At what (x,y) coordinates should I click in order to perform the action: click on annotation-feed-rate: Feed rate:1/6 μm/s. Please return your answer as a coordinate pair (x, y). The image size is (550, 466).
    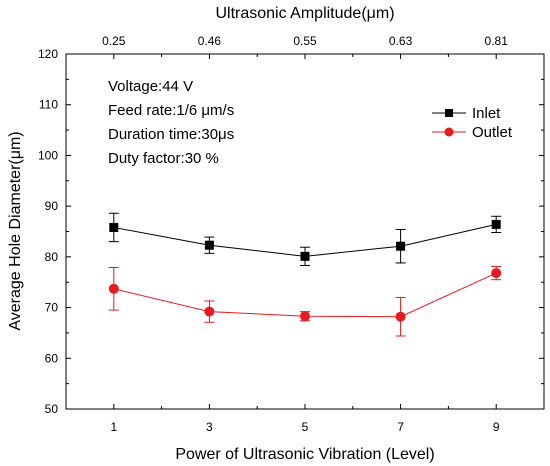
    Looking at the image, I should click on (171, 110).